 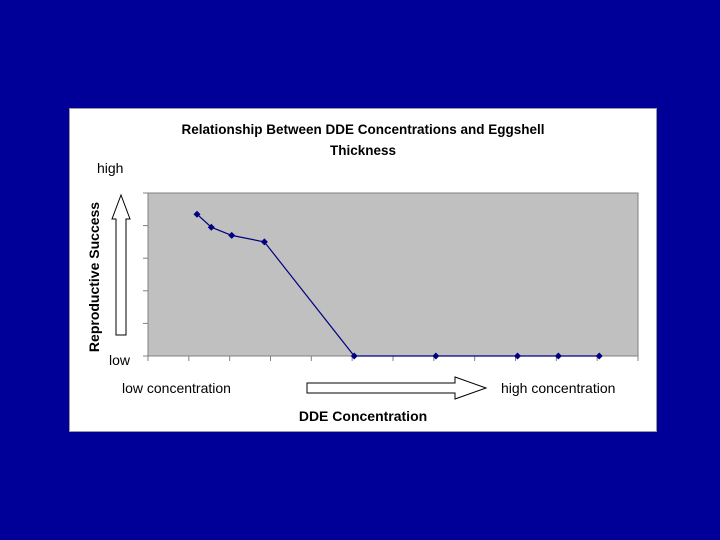 I want to click on y-low-label: low, so click(x=120, y=360).